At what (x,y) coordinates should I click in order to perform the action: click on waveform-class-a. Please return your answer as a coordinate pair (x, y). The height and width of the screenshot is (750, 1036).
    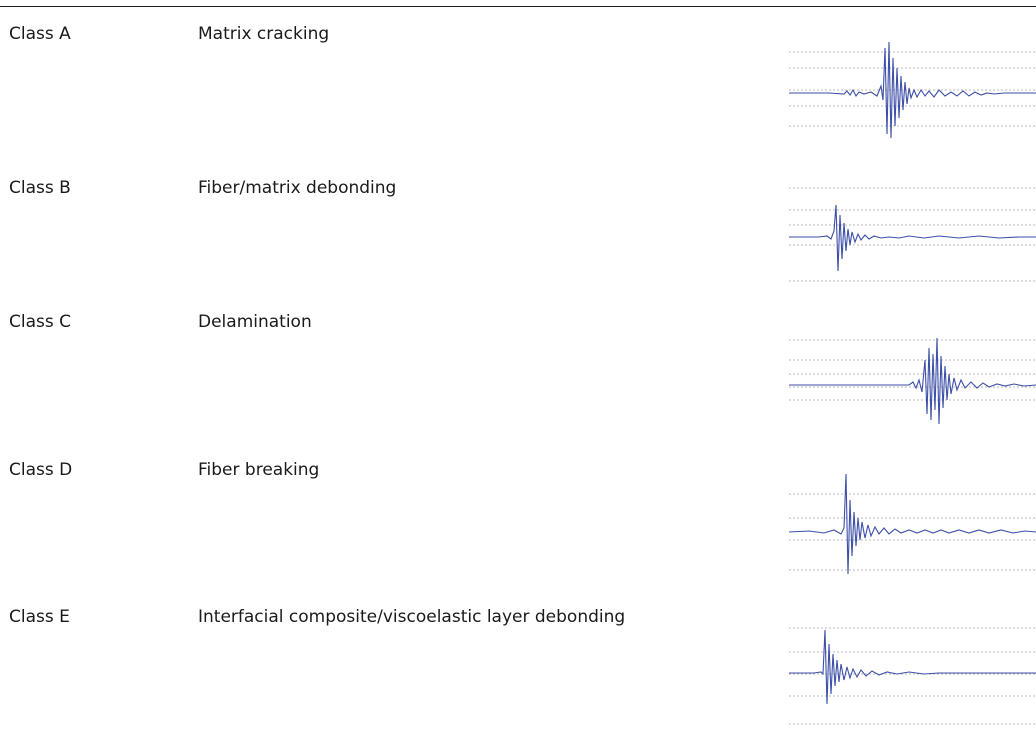
    Looking at the image, I should click on (912, 91).